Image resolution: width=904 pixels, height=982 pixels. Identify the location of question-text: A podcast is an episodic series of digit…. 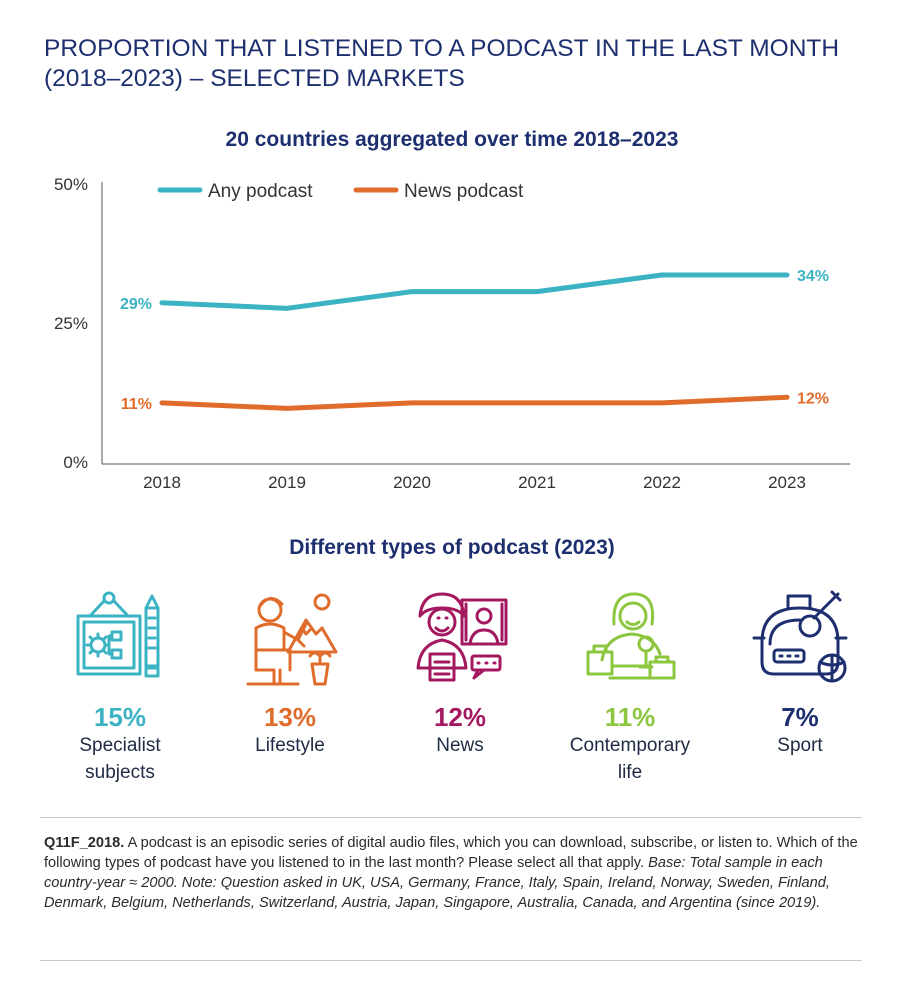
(451, 853).